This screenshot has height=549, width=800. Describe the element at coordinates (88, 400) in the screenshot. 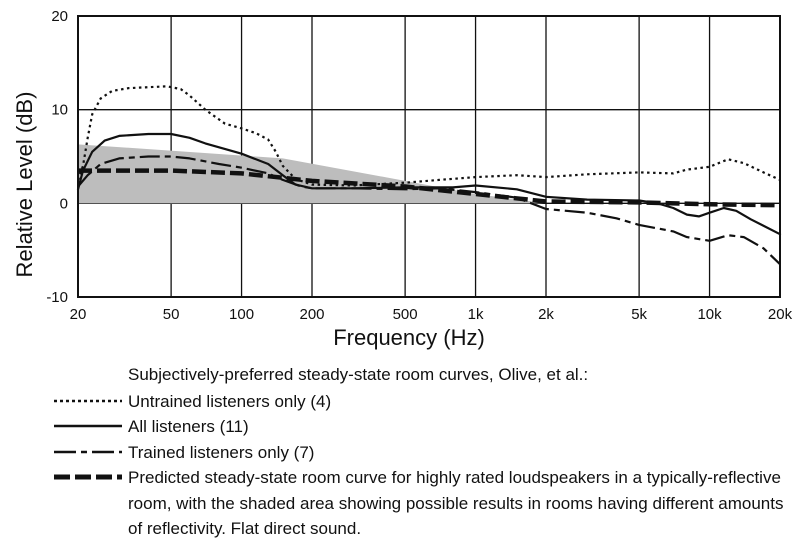

I see `legend-swatch-dotted` at that location.